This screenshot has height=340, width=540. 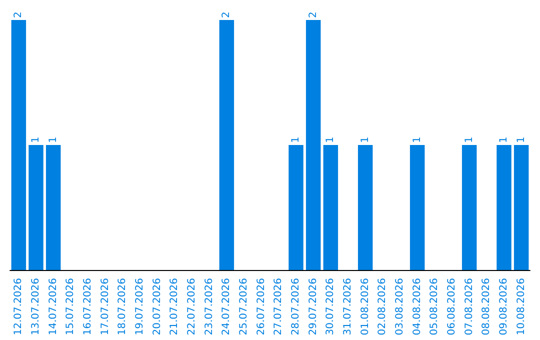 What do you see at coordinates (400, 307) in the screenshot?
I see `x-tick-label: 03.08.2026` at bounding box center [400, 307].